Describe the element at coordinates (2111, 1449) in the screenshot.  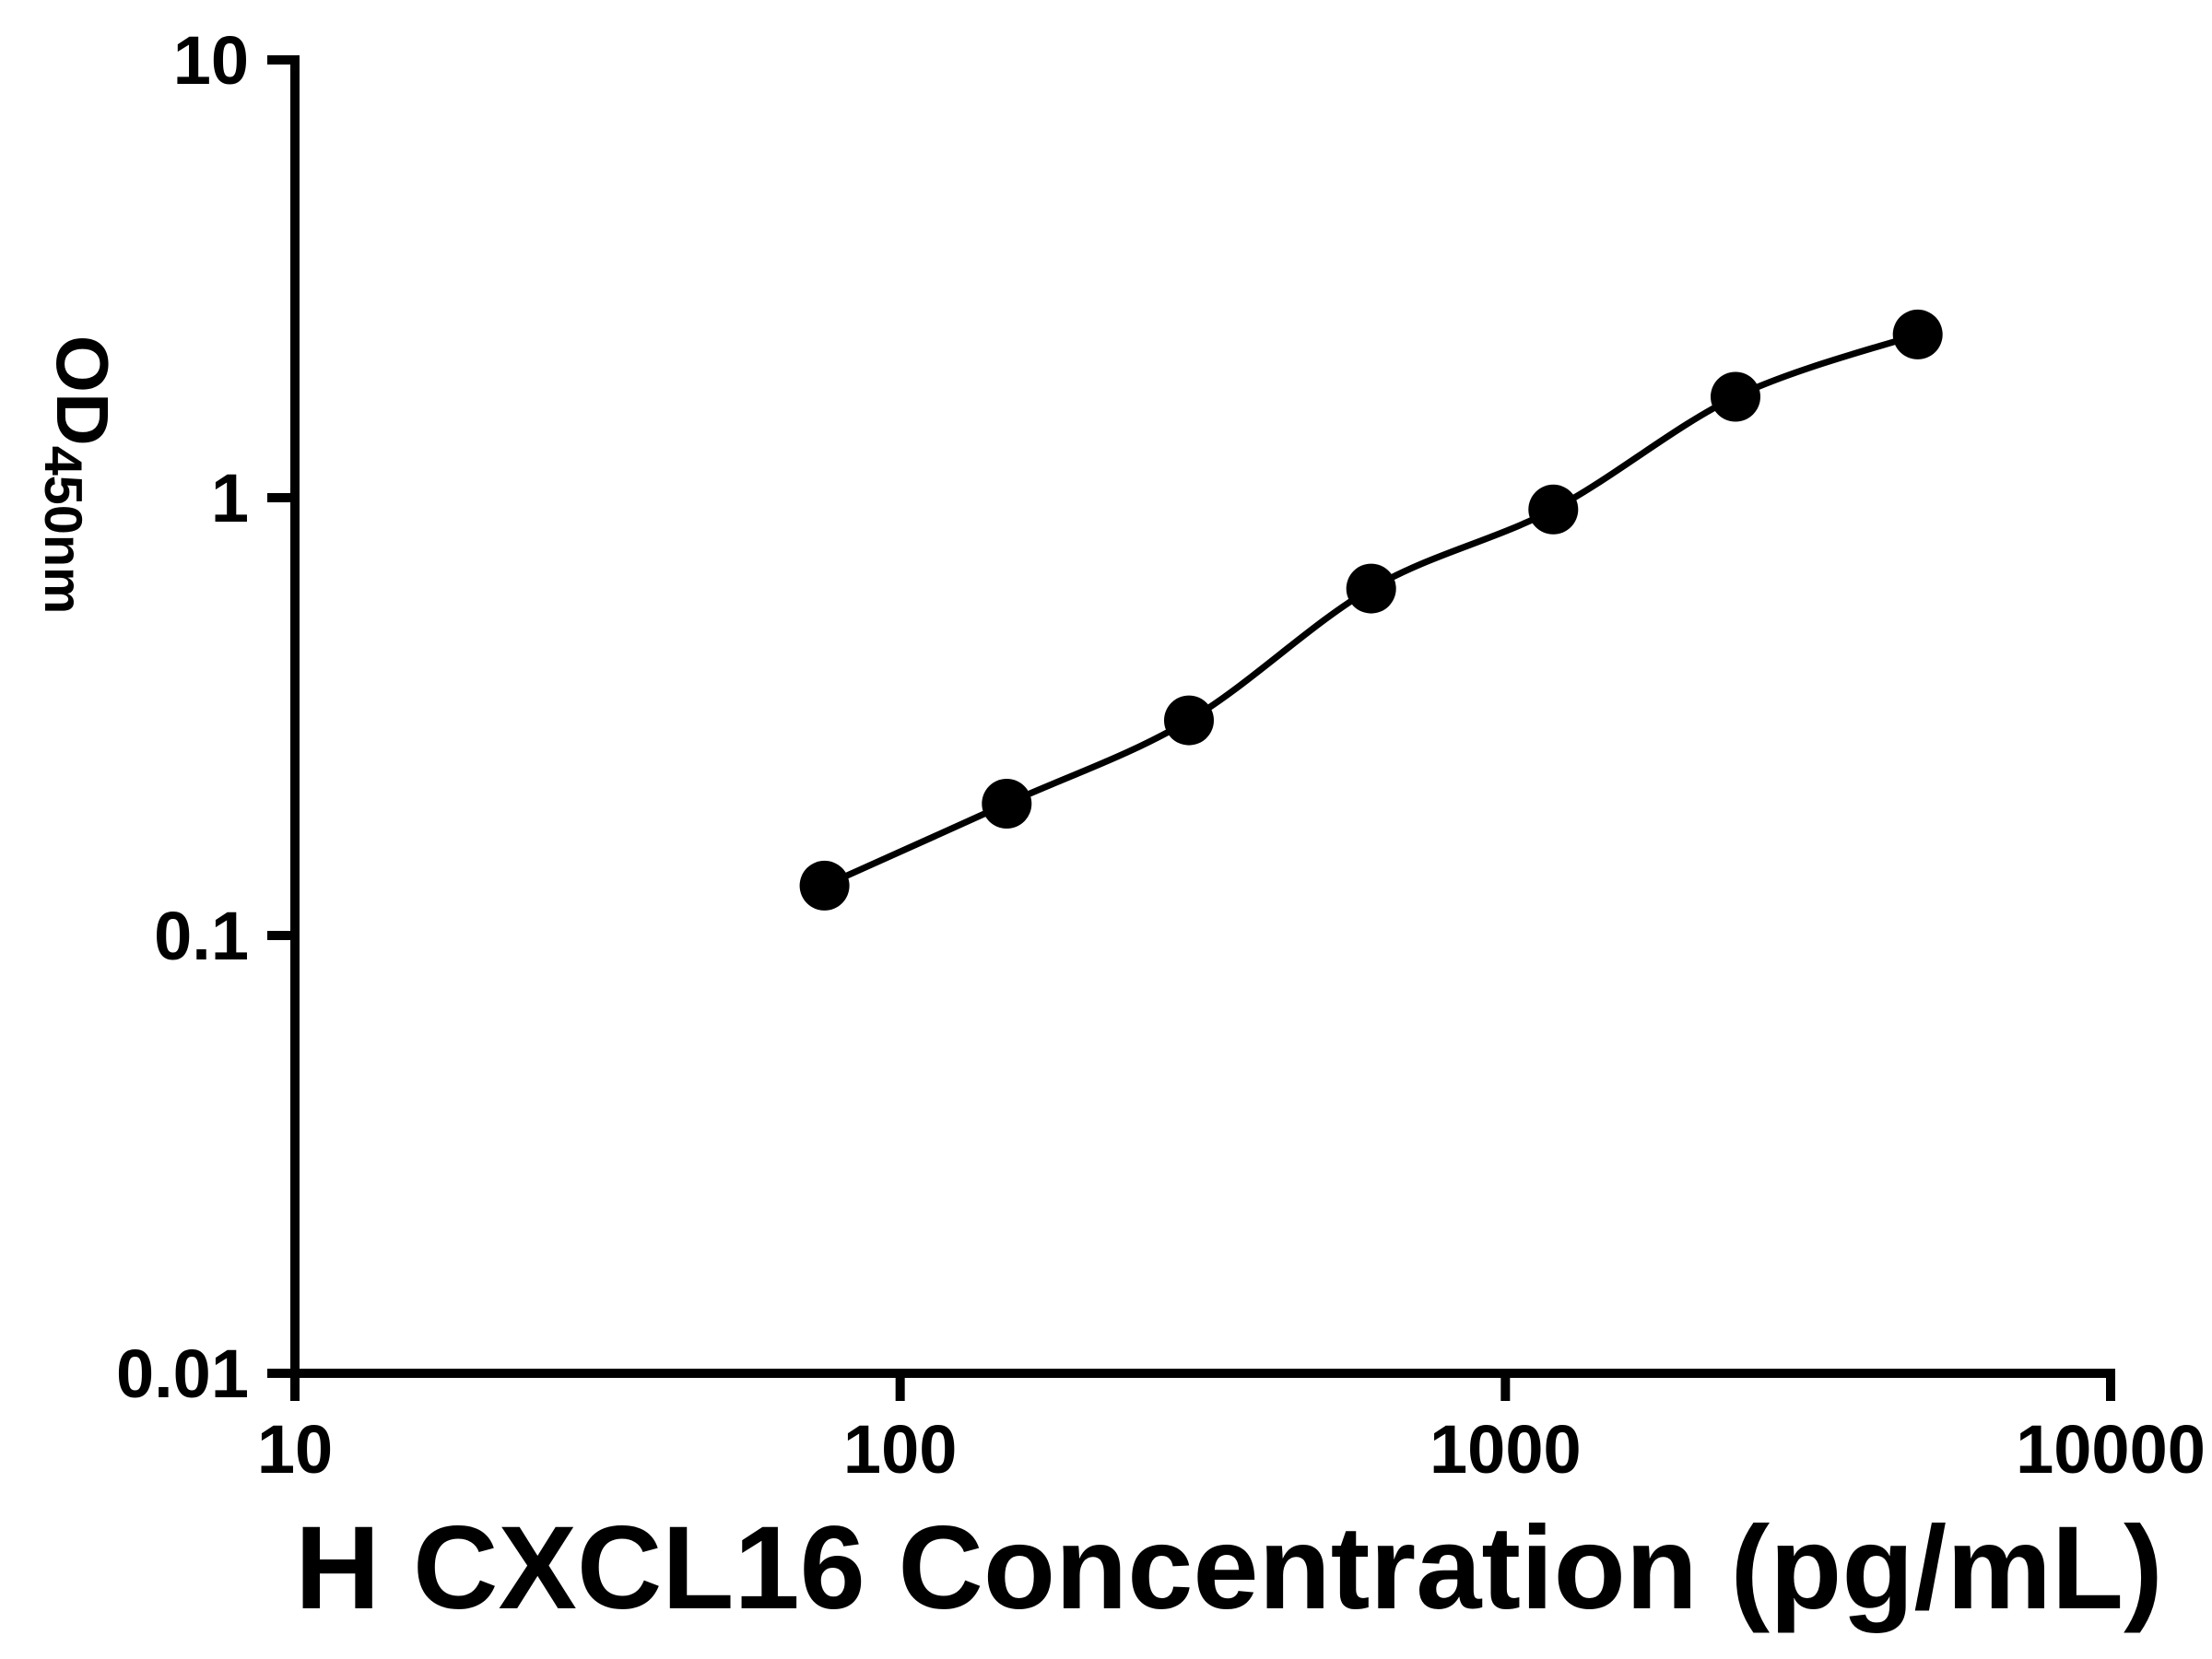
I see `x-tick-label: 10000` at that location.